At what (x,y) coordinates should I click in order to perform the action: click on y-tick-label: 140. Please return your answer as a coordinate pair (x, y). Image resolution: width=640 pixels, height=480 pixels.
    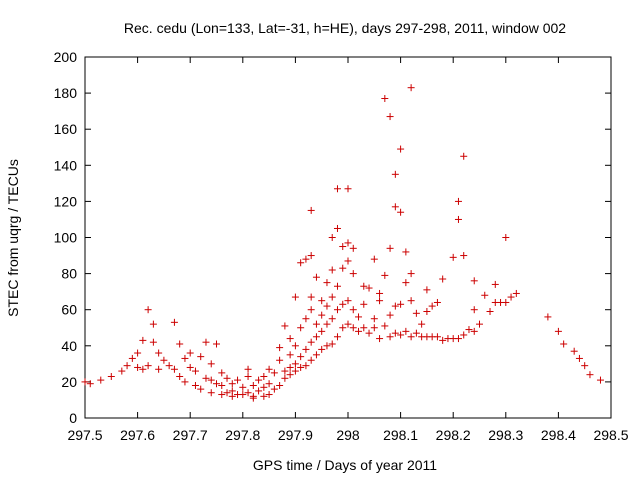
    Looking at the image, I should click on (66, 165).